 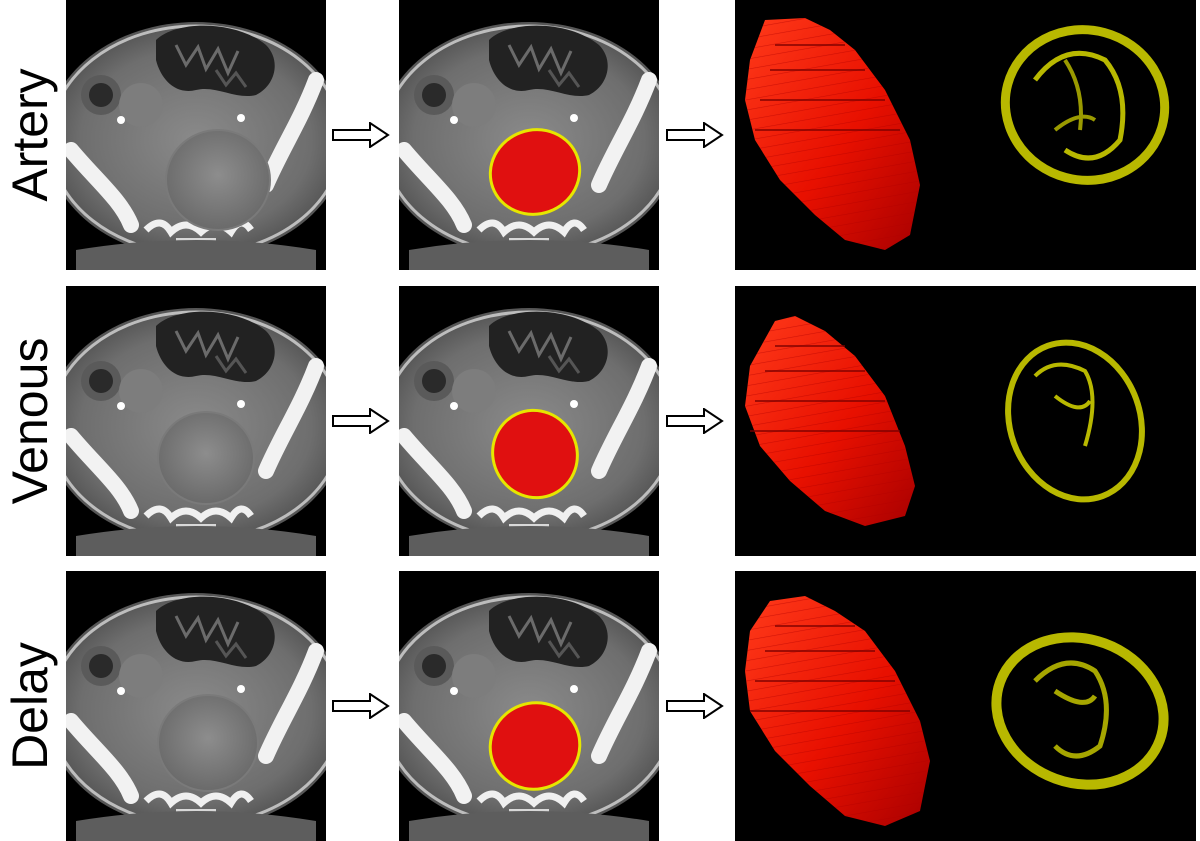 What do you see at coordinates (529, 135) in the screenshot?
I see `ct-segmented-artery` at bounding box center [529, 135].